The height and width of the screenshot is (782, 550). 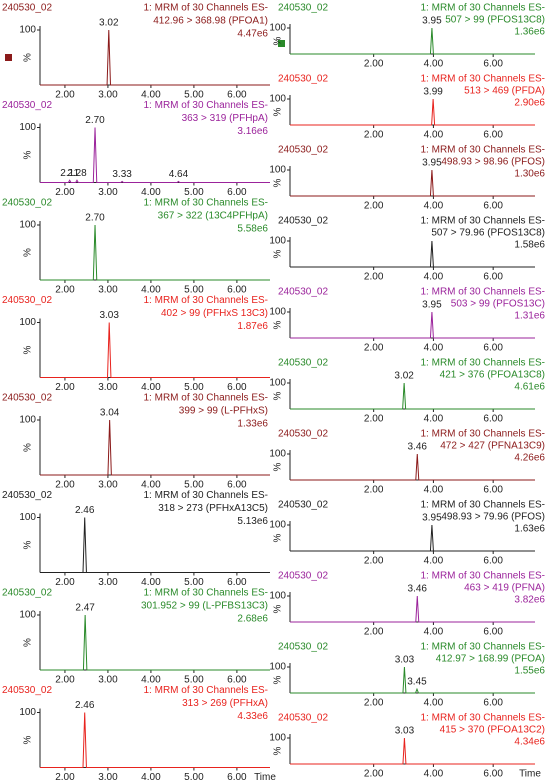 What do you see at coordinates (8, 57) in the screenshot?
I see `trace-marker` at bounding box center [8, 57].